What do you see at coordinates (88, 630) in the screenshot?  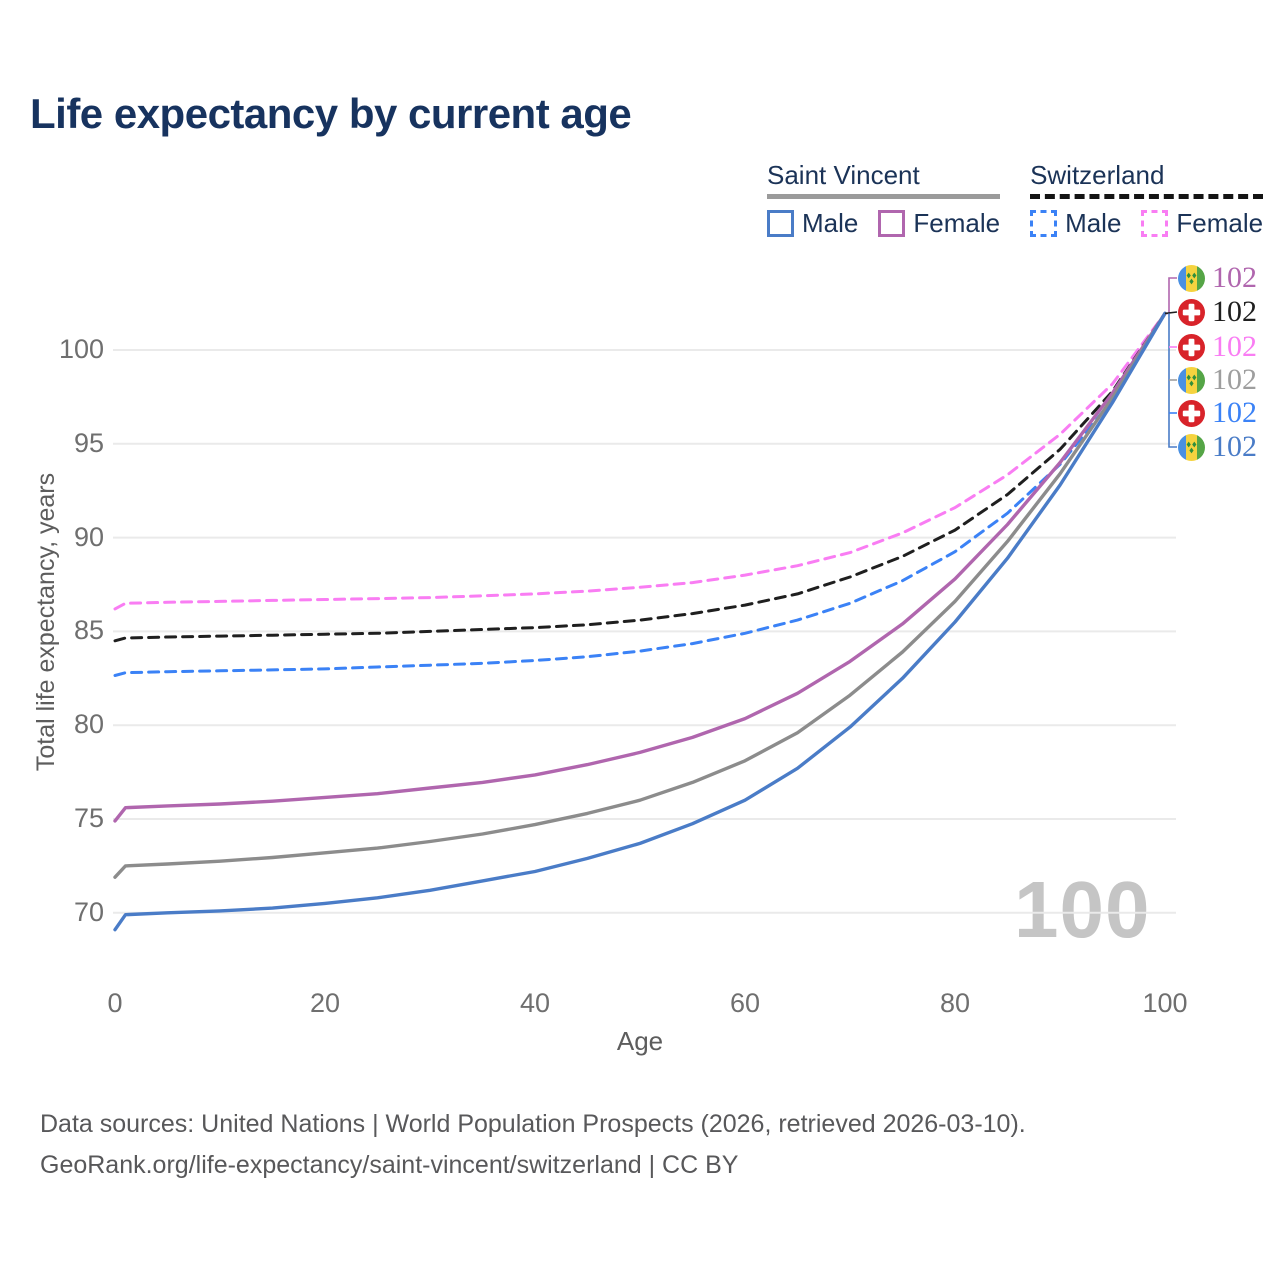 I see `y-tick-label-85: 85` at bounding box center [88, 630].